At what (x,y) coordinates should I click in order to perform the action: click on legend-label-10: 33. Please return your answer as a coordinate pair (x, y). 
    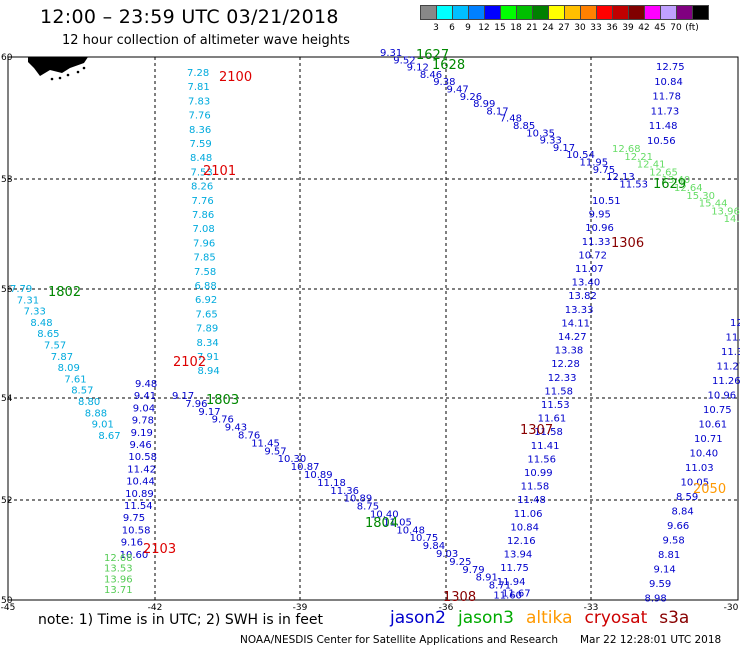
    Looking at the image, I should click on (596, 28).